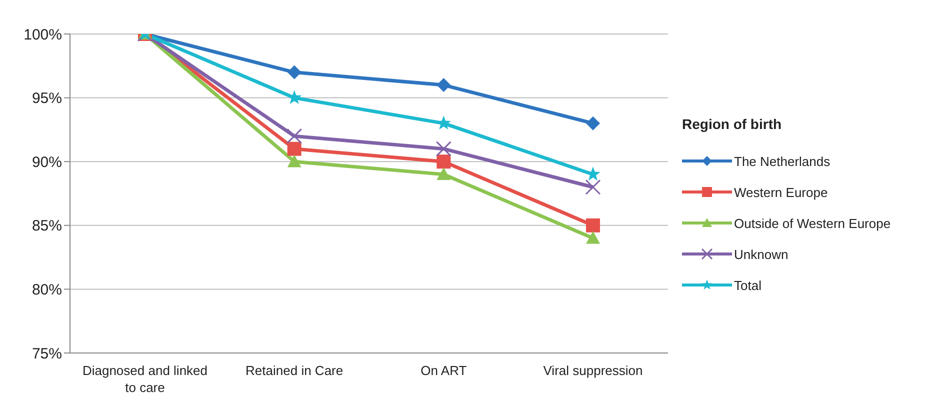  I want to click on legend-label: Western Europe, so click(781, 192).